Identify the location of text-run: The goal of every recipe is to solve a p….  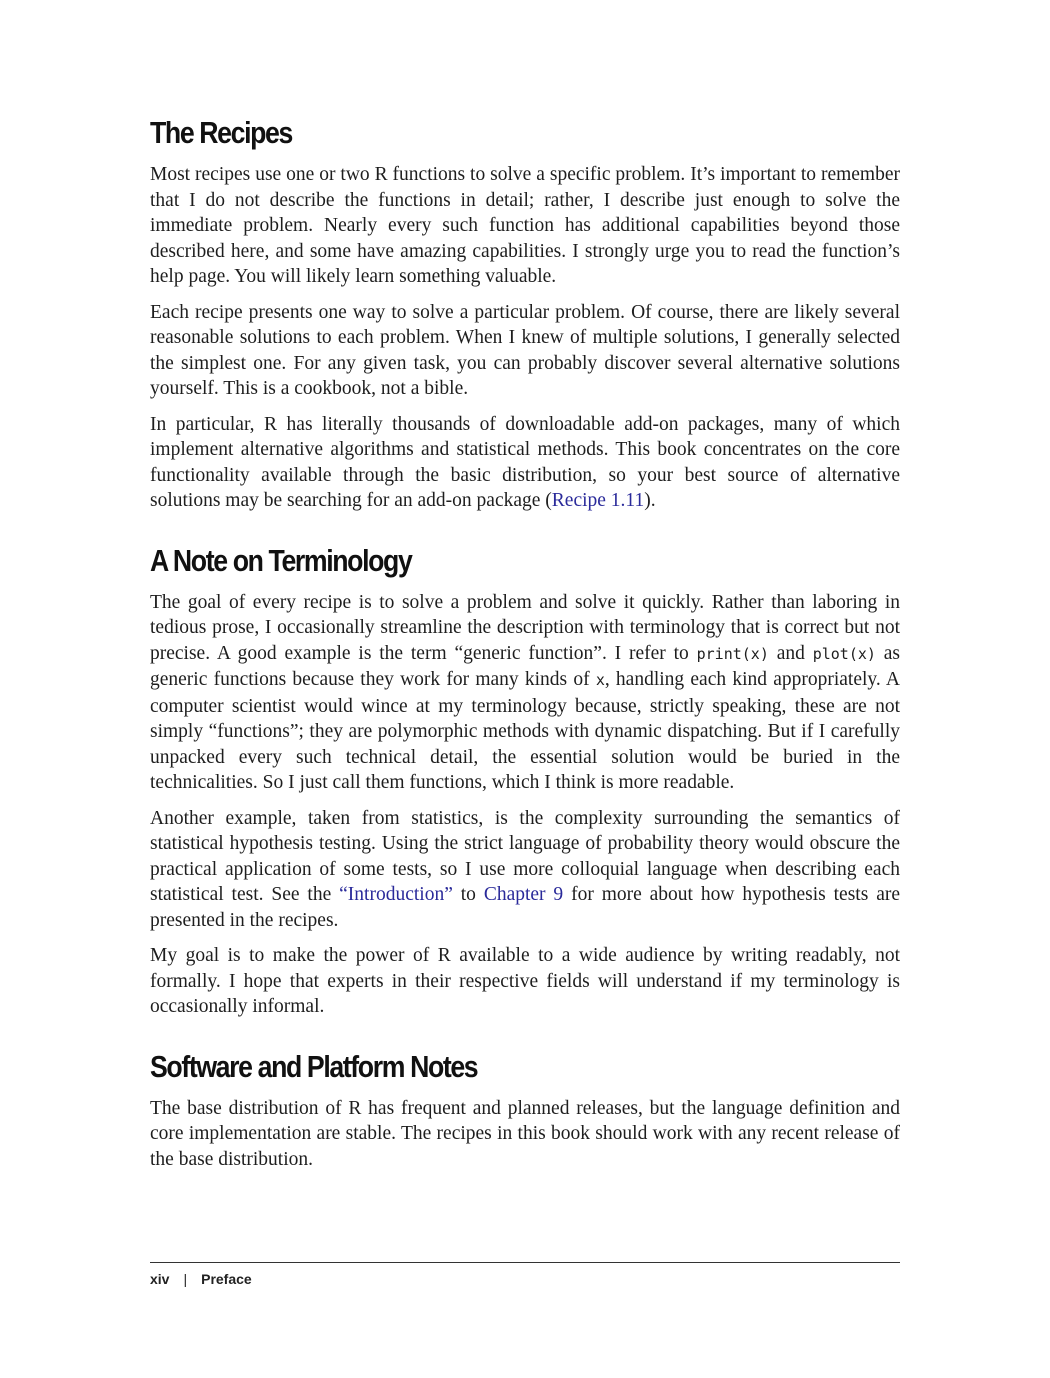
(525, 627).